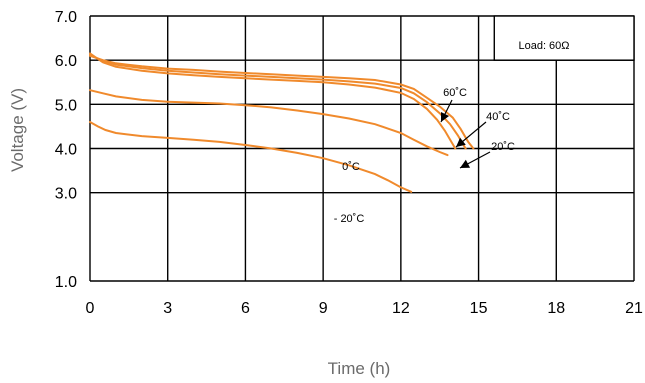 Image resolution: width=645 pixels, height=383 pixels. Describe the element at coordinates (498, 117) in the screenshot. I see `series-label-1: 40˚C` at that location.